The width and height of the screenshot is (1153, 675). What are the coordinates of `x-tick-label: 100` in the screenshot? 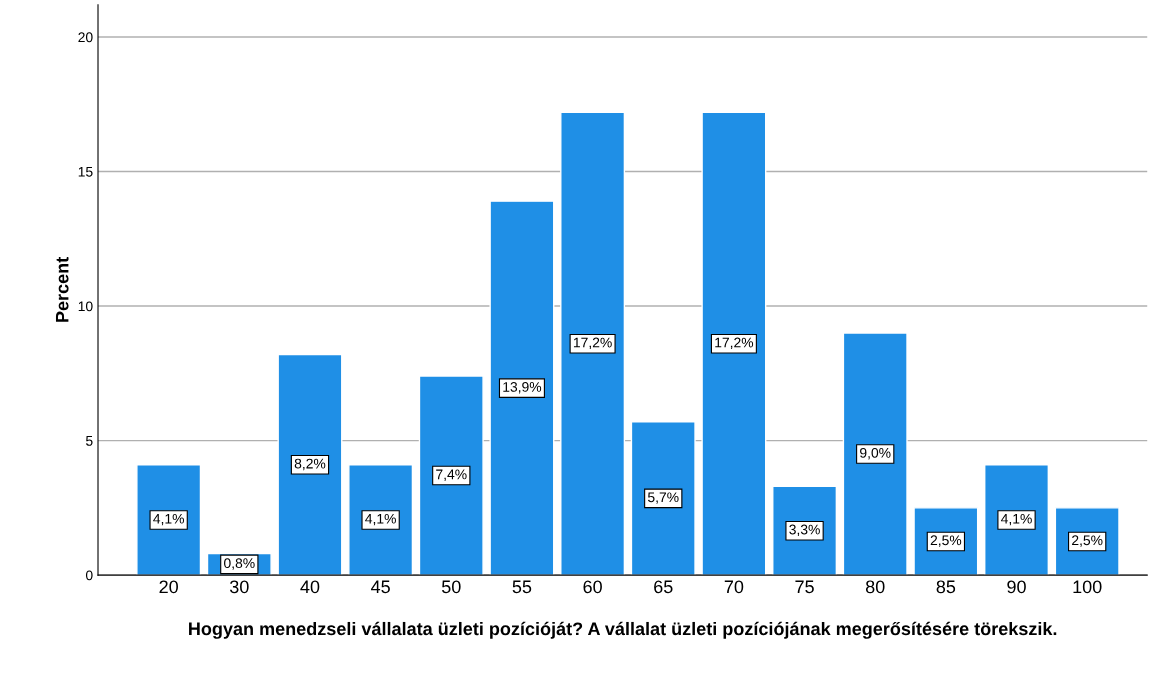 It's located at (1087, 587).